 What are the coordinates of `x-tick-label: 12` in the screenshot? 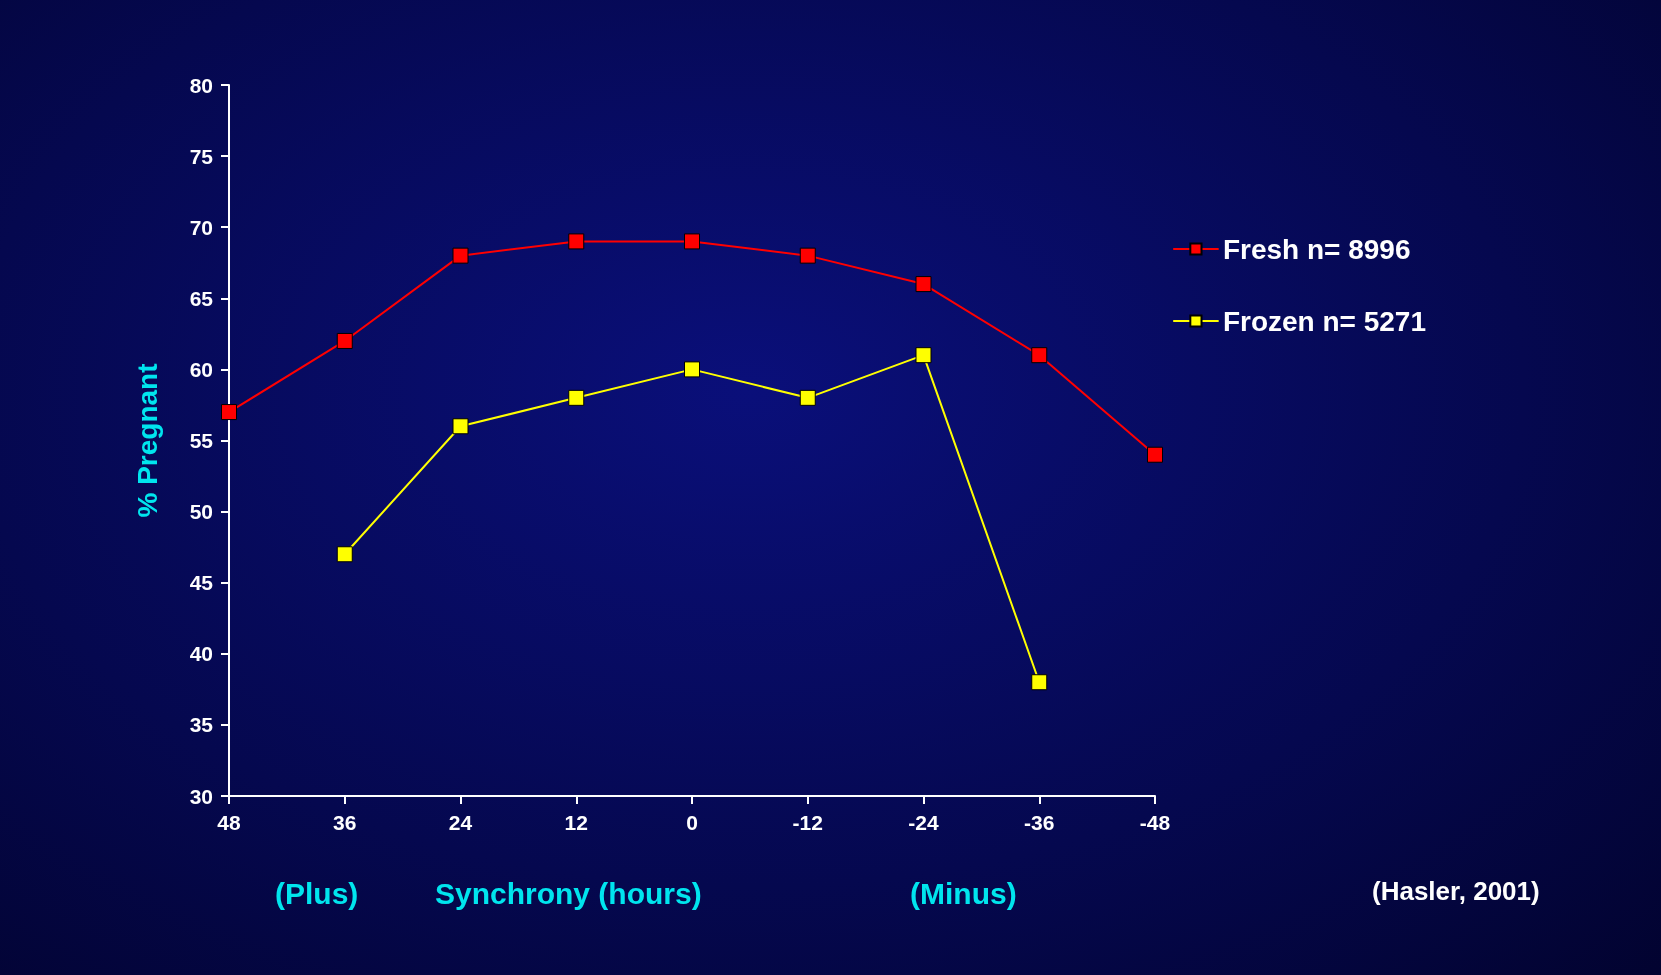 It's located at (576, 822).